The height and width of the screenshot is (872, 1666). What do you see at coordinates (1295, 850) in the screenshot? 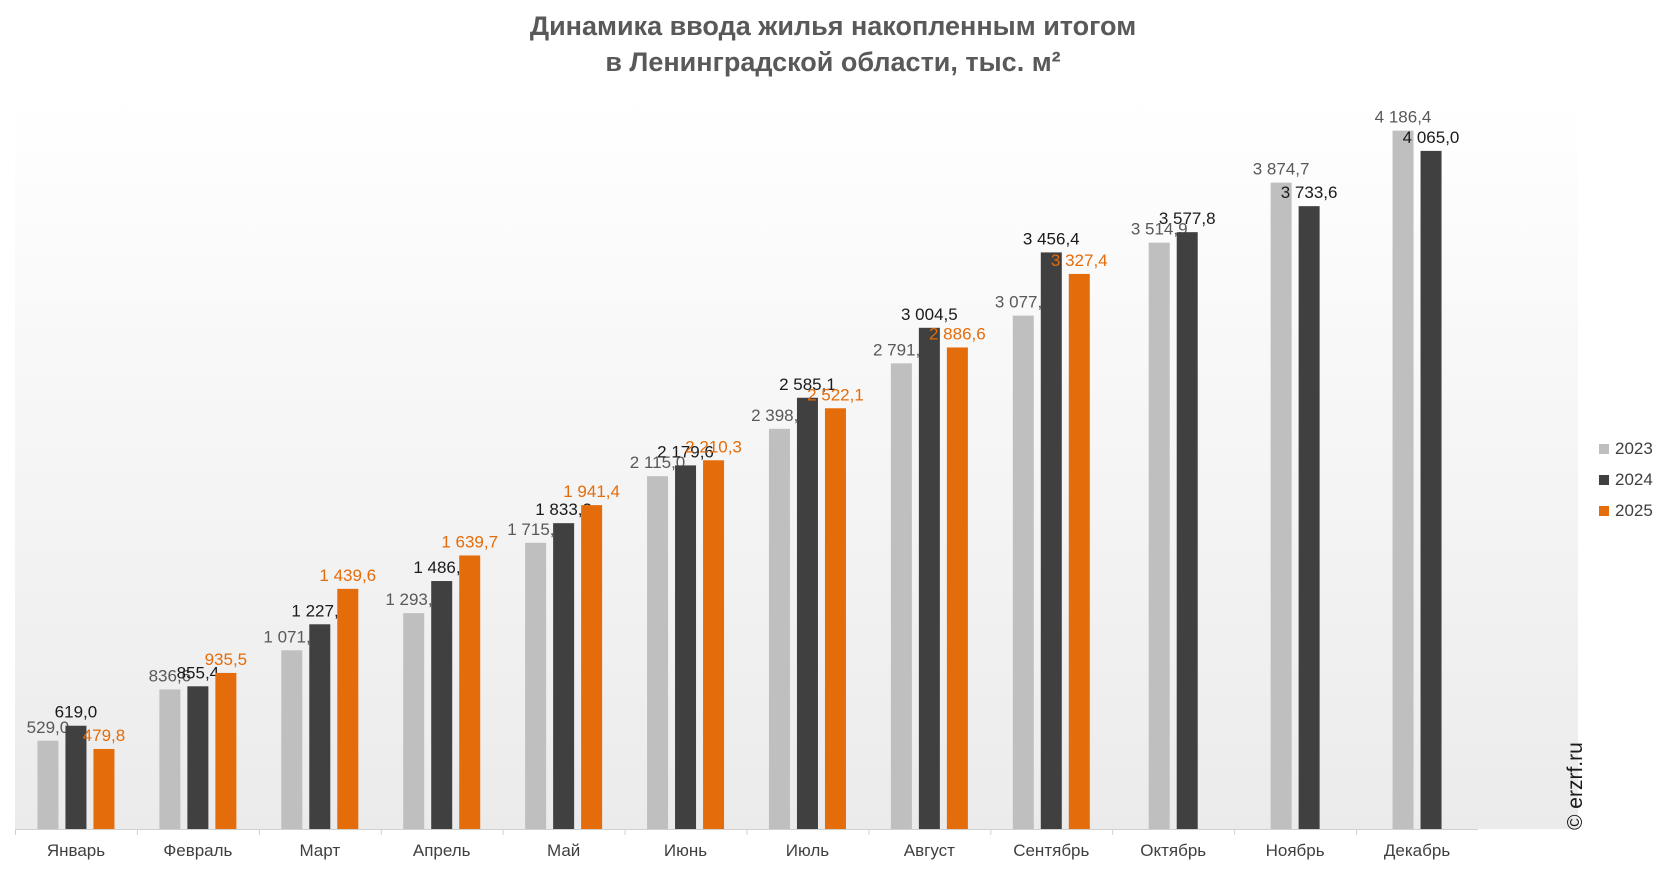
I see `x-tick-label: Ноябрь` at bounding box center [1295, 850].